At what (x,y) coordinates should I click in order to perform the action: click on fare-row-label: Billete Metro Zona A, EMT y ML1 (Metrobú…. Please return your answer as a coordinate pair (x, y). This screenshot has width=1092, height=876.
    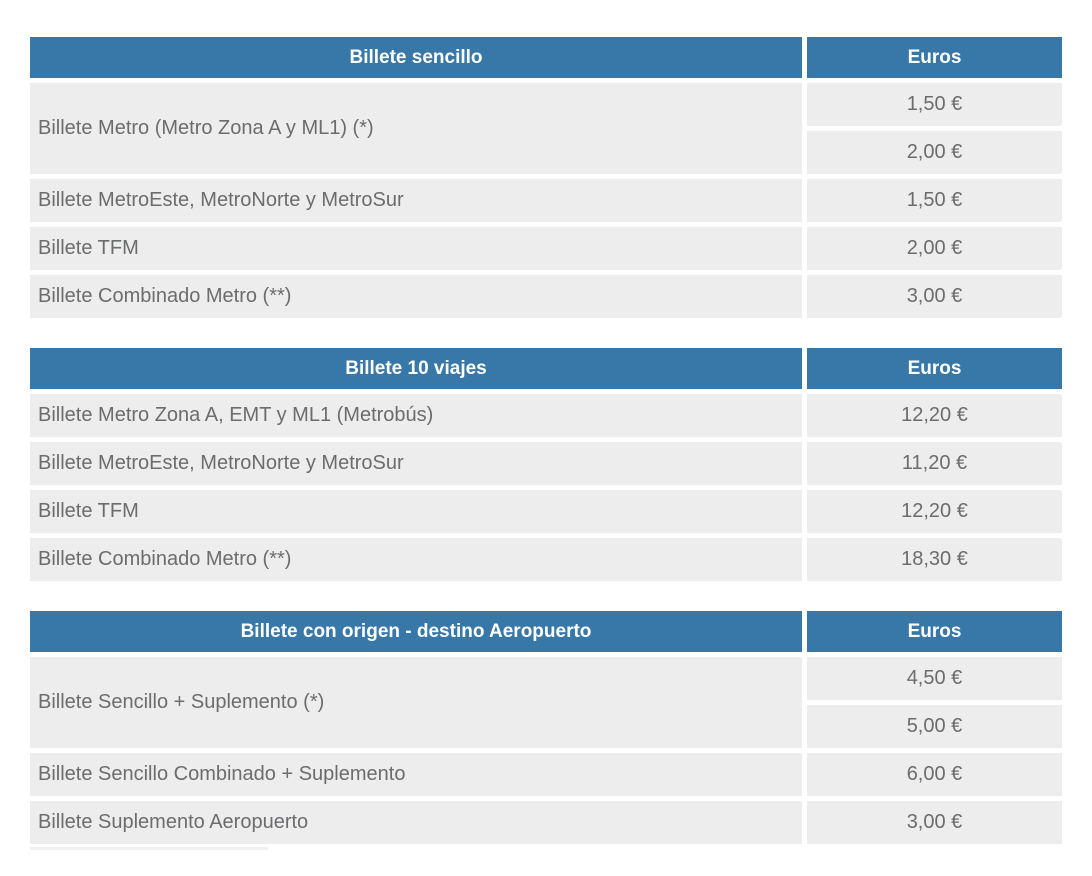
    Looking at the image, I should click on (416, 415).